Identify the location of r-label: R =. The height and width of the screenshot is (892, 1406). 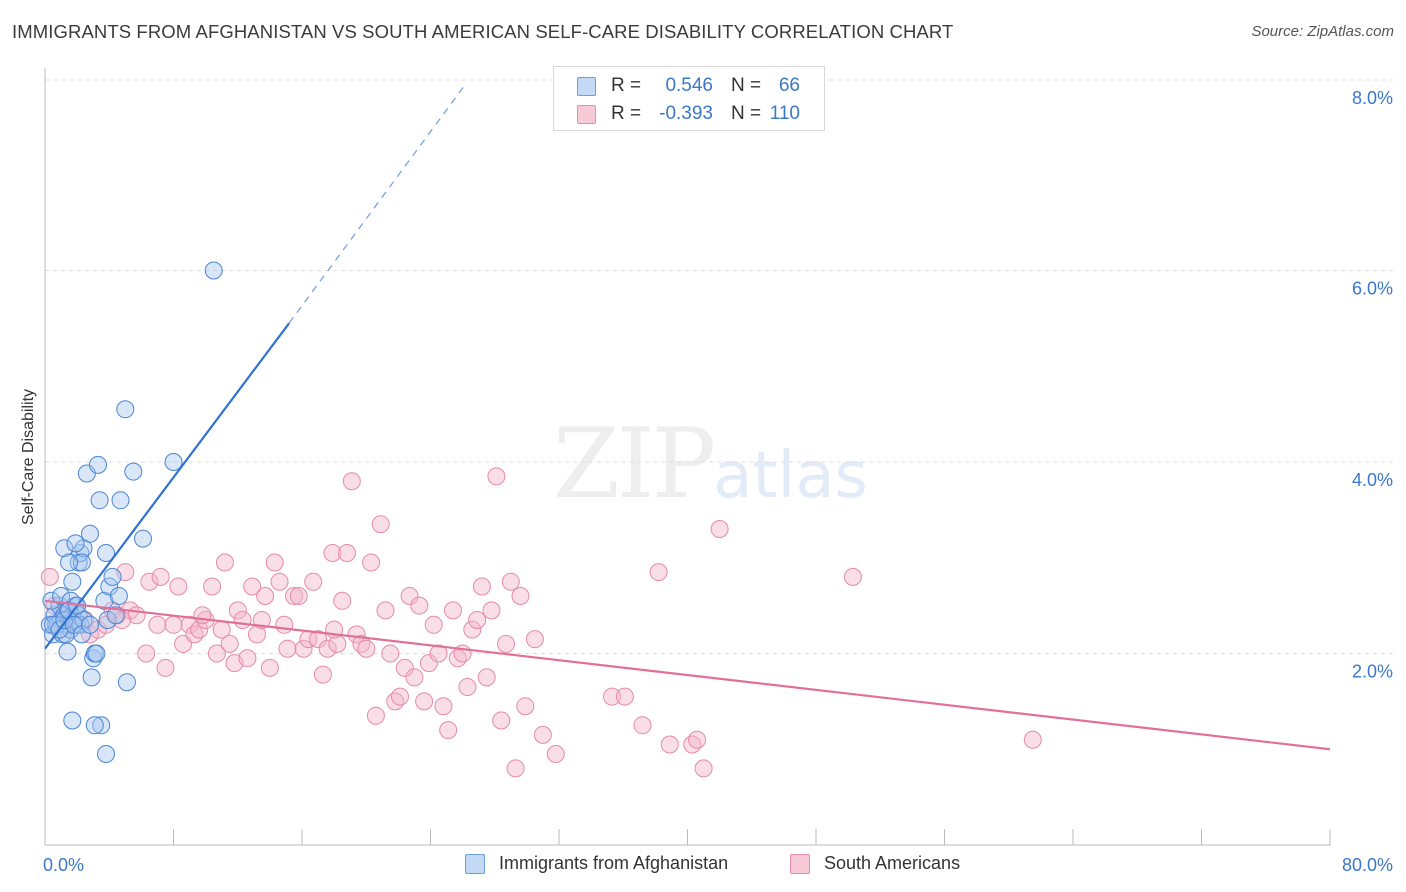
(626, 113).